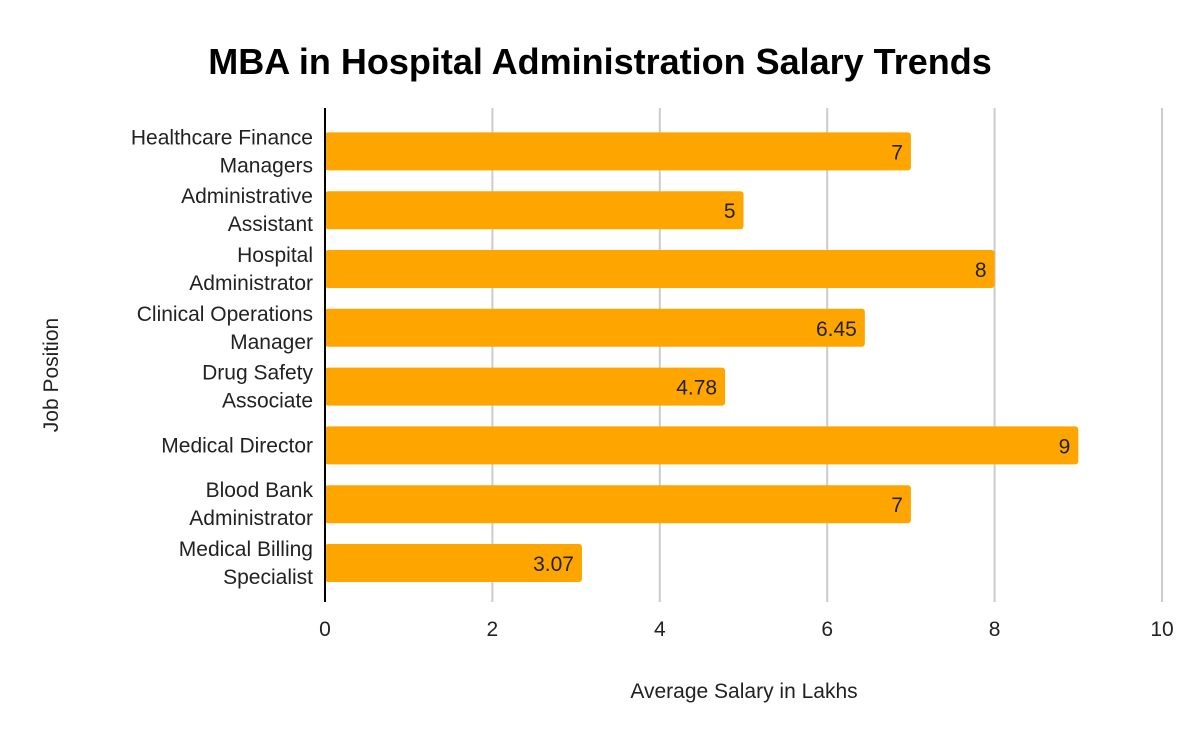 This screenshot has height=742, width=1200. I want to click on data-label-7: 3.07, so click(553, 564).